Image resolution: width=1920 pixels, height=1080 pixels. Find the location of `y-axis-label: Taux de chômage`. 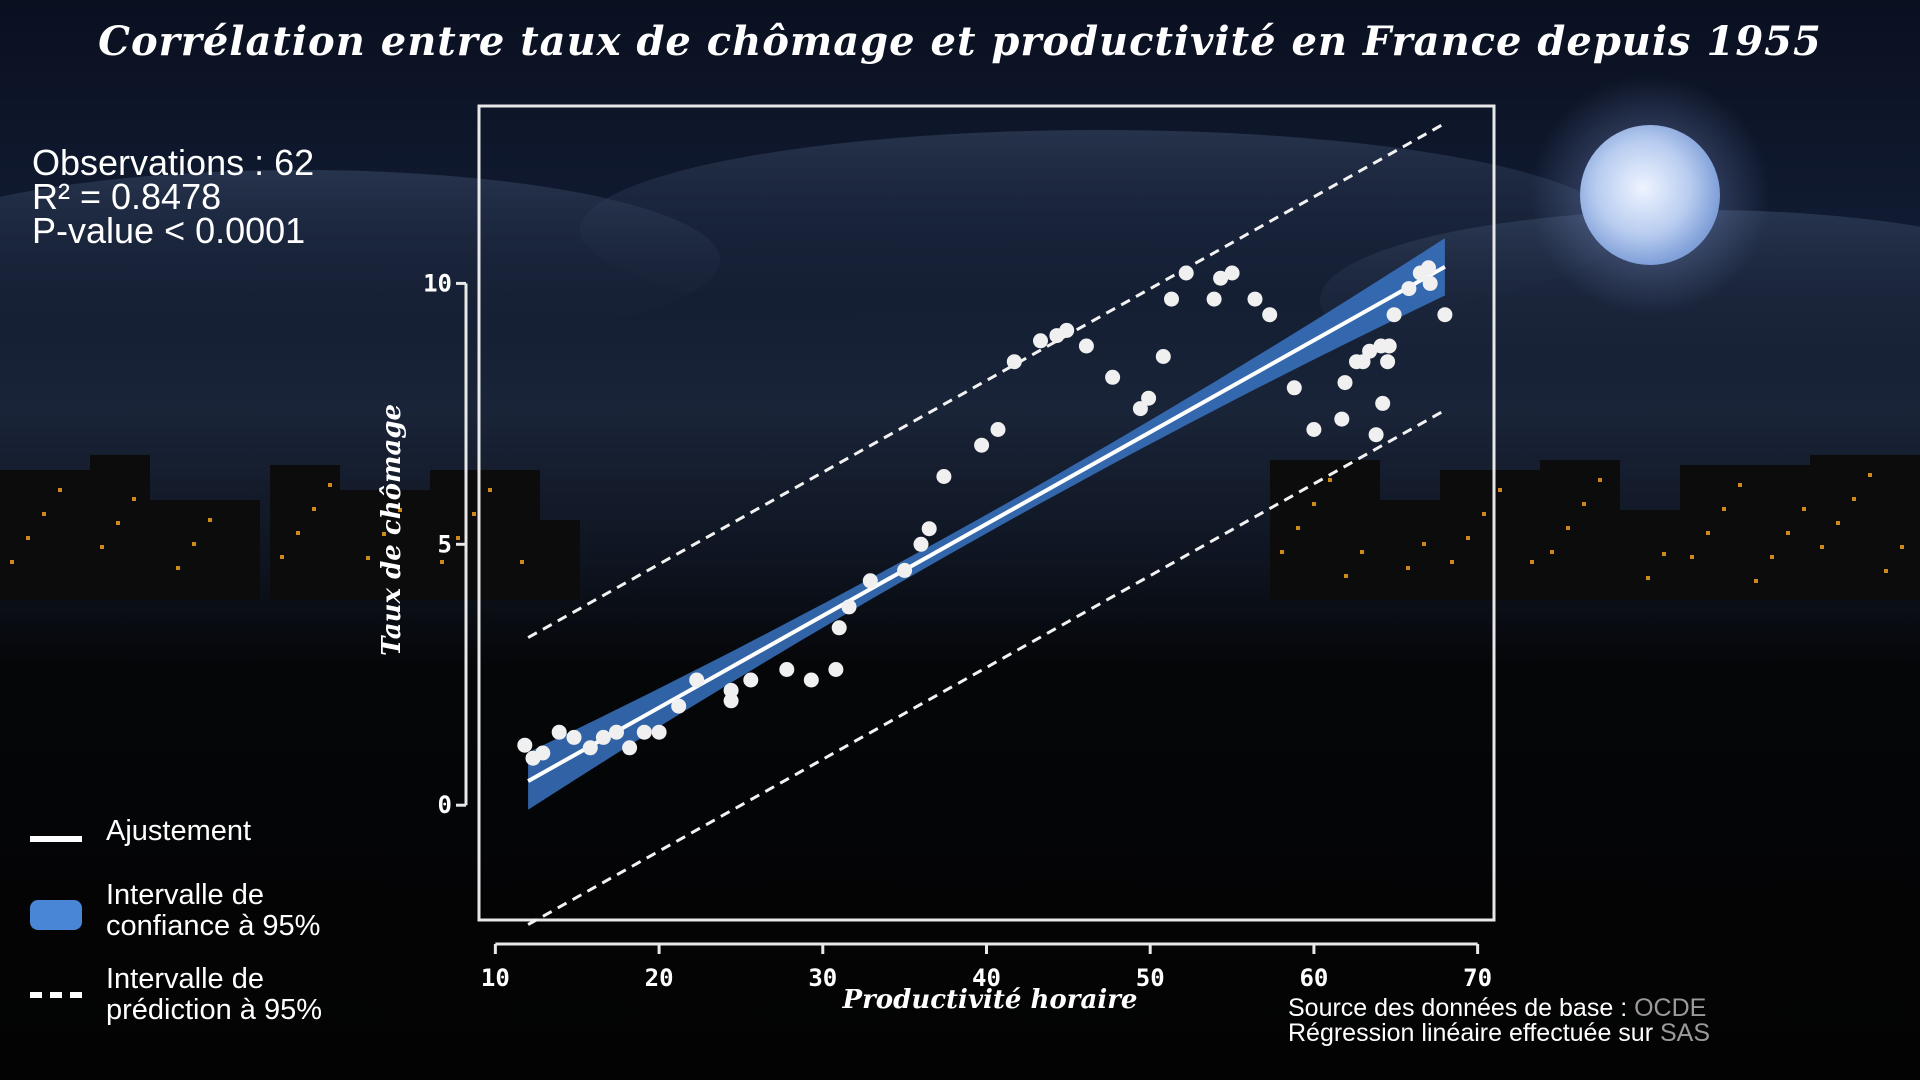

y-axis-label: Taux de chômage is located at coordinates (392, 530).